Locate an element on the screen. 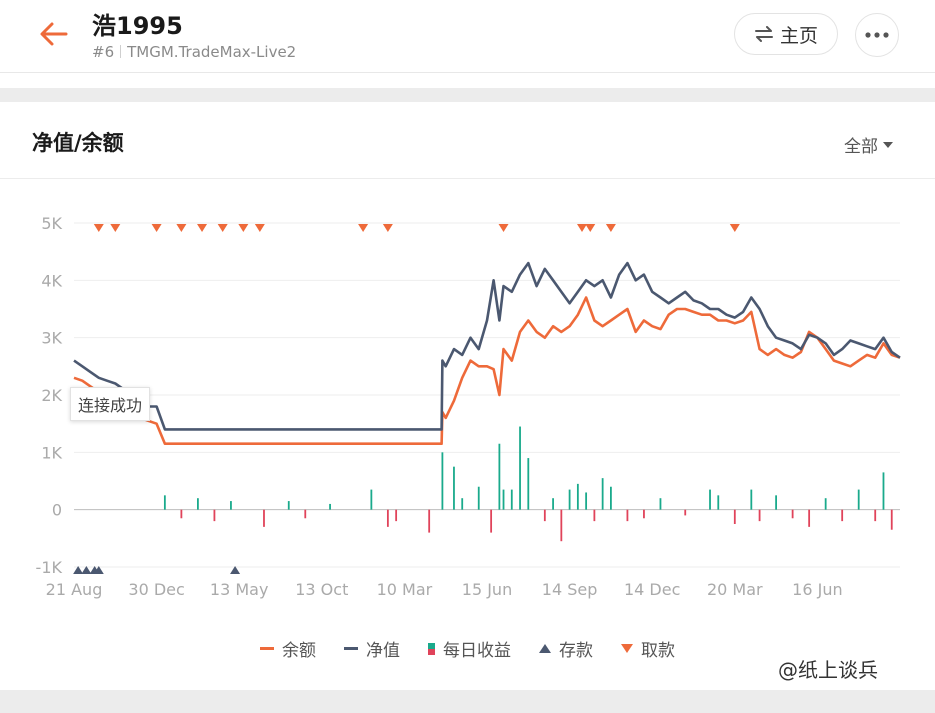 This screenshot has width=935, height=713. legend-label: 每日收益 is located at coordinates (477, 651).